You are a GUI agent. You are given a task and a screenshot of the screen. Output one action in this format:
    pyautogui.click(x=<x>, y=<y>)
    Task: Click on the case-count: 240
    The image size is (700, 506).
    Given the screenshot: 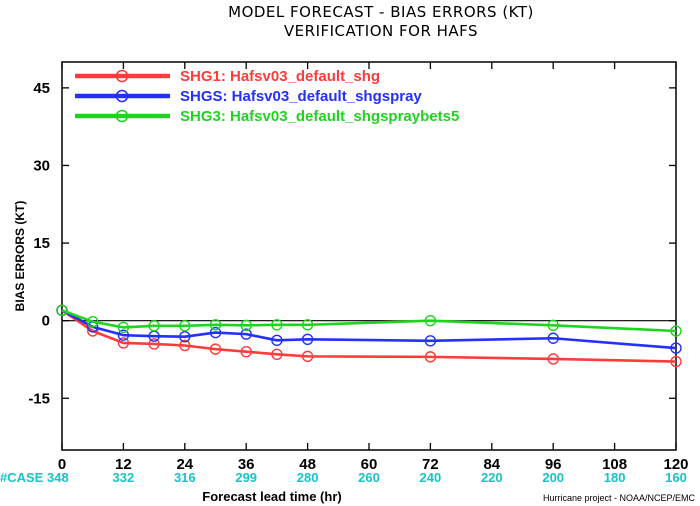 What is the action you would take?
    pyautogui.click(x=431, y=477)
    